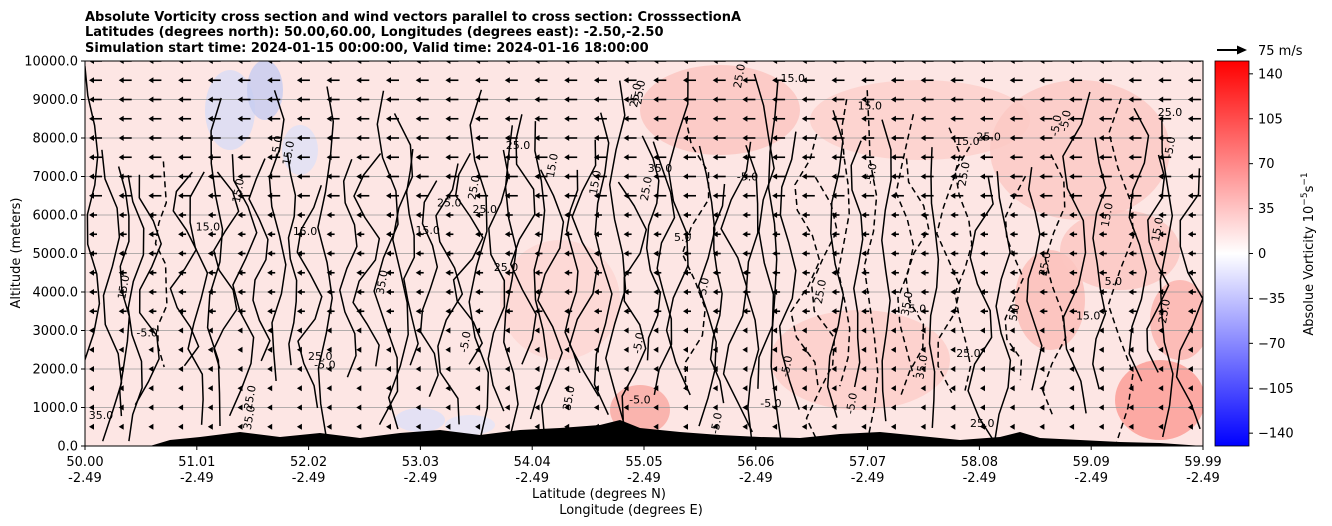 The image size is (1332, 526). Describe the element at coordinates (16, 253) in the screenshot. I see `y-axis-label: Altitude (meters)` at that location.